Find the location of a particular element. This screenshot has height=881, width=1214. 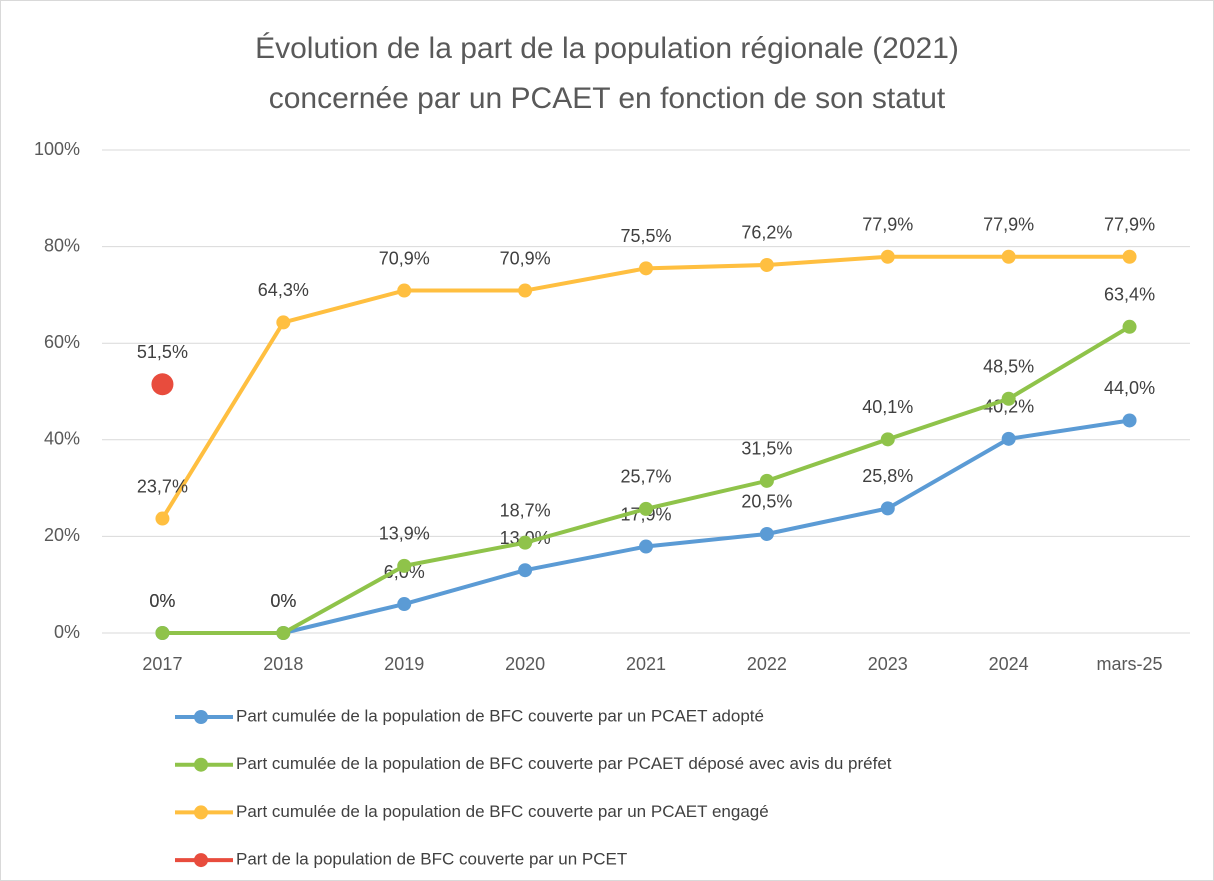

x-tick-label: 2019 is located at coordinates (404, 664).